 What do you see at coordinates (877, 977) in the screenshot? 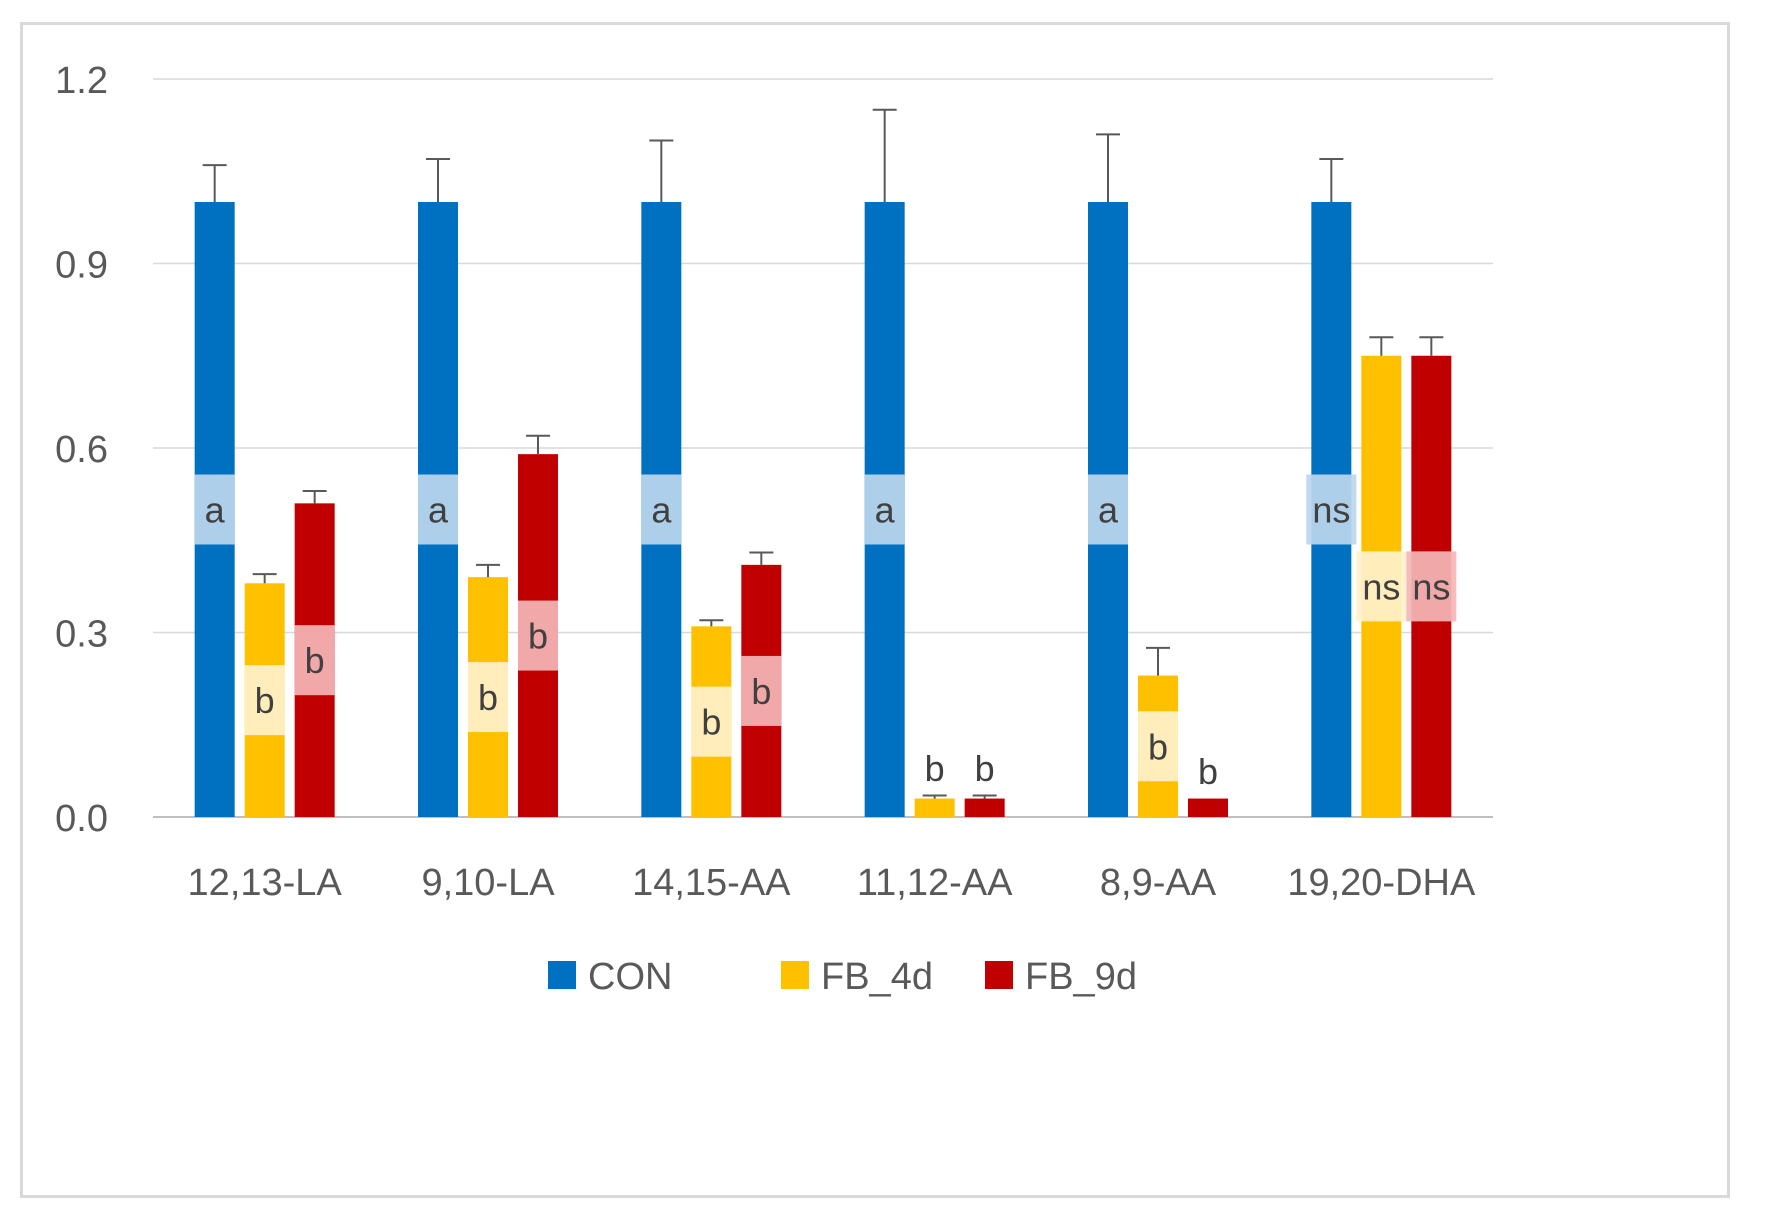
I see `legend-label: FB_4d` at bounding box center [877, 977].